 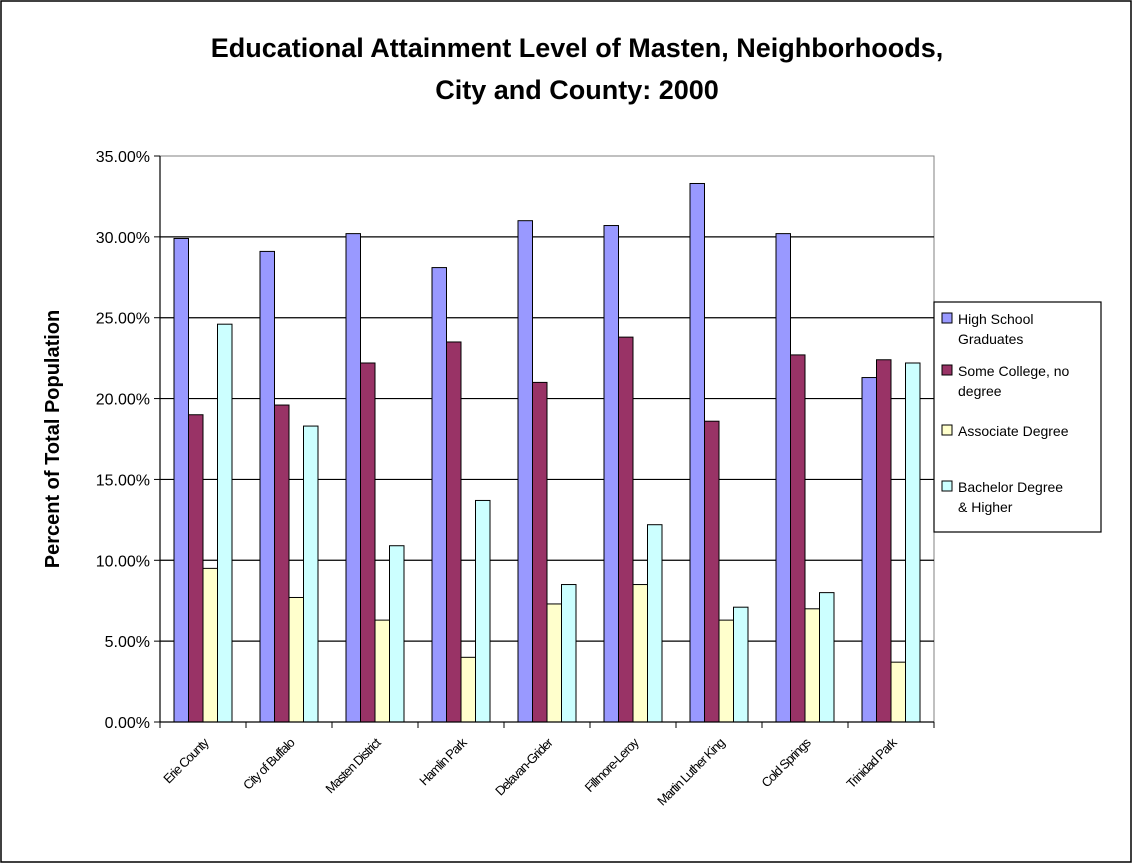 I want to click on legend-box, so click(x=1017, y=417).